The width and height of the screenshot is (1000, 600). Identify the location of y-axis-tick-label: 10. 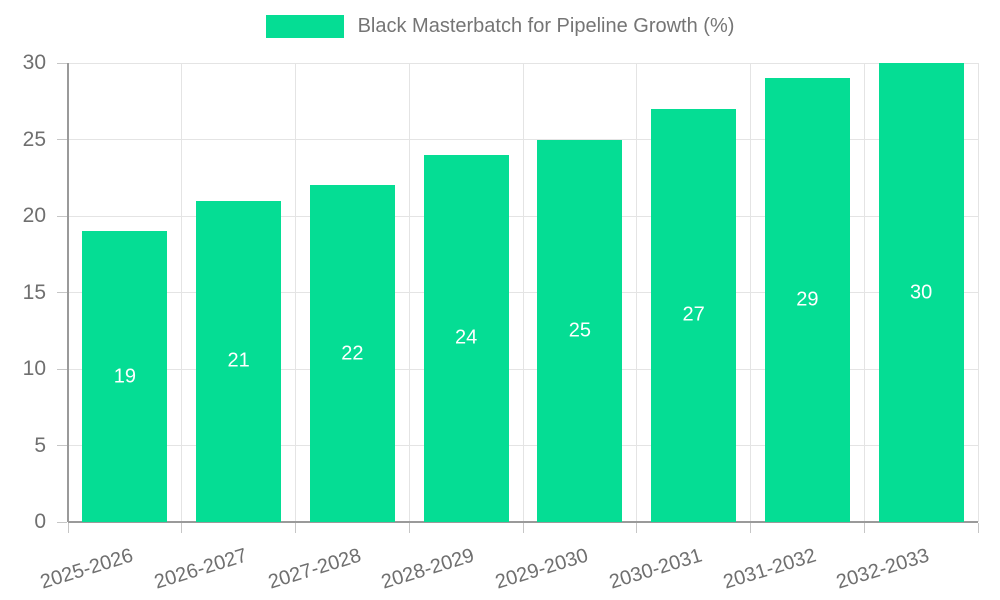
(34, 368).